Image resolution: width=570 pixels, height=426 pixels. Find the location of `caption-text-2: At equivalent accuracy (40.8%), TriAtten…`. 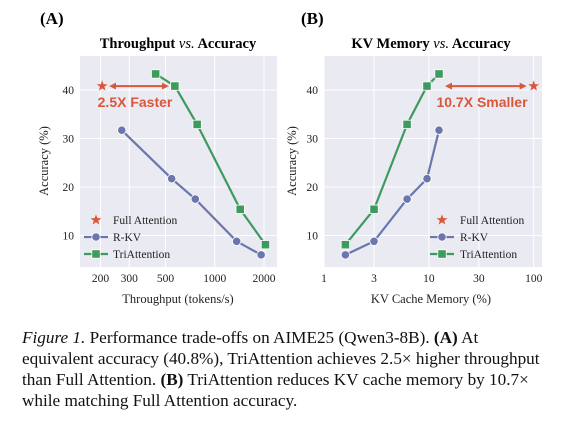

caption-text-2: At equivalent accuracy (40.8%), TriAtten… is located at coordinates (281, 358).